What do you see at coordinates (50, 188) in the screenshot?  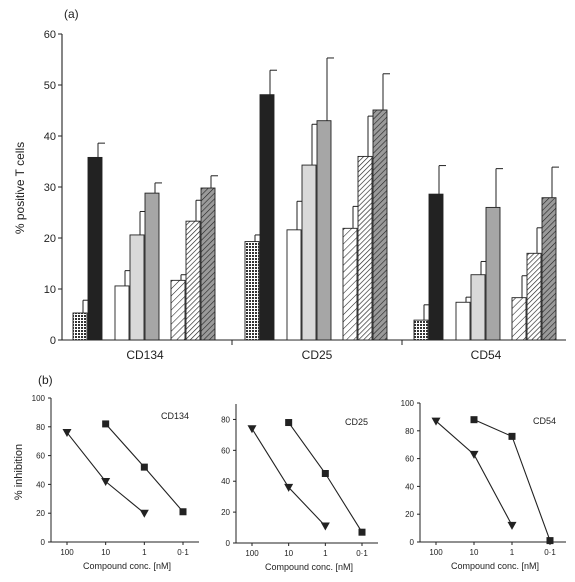 I see `y-tick-label: 30` at bounding box center [50, 188].